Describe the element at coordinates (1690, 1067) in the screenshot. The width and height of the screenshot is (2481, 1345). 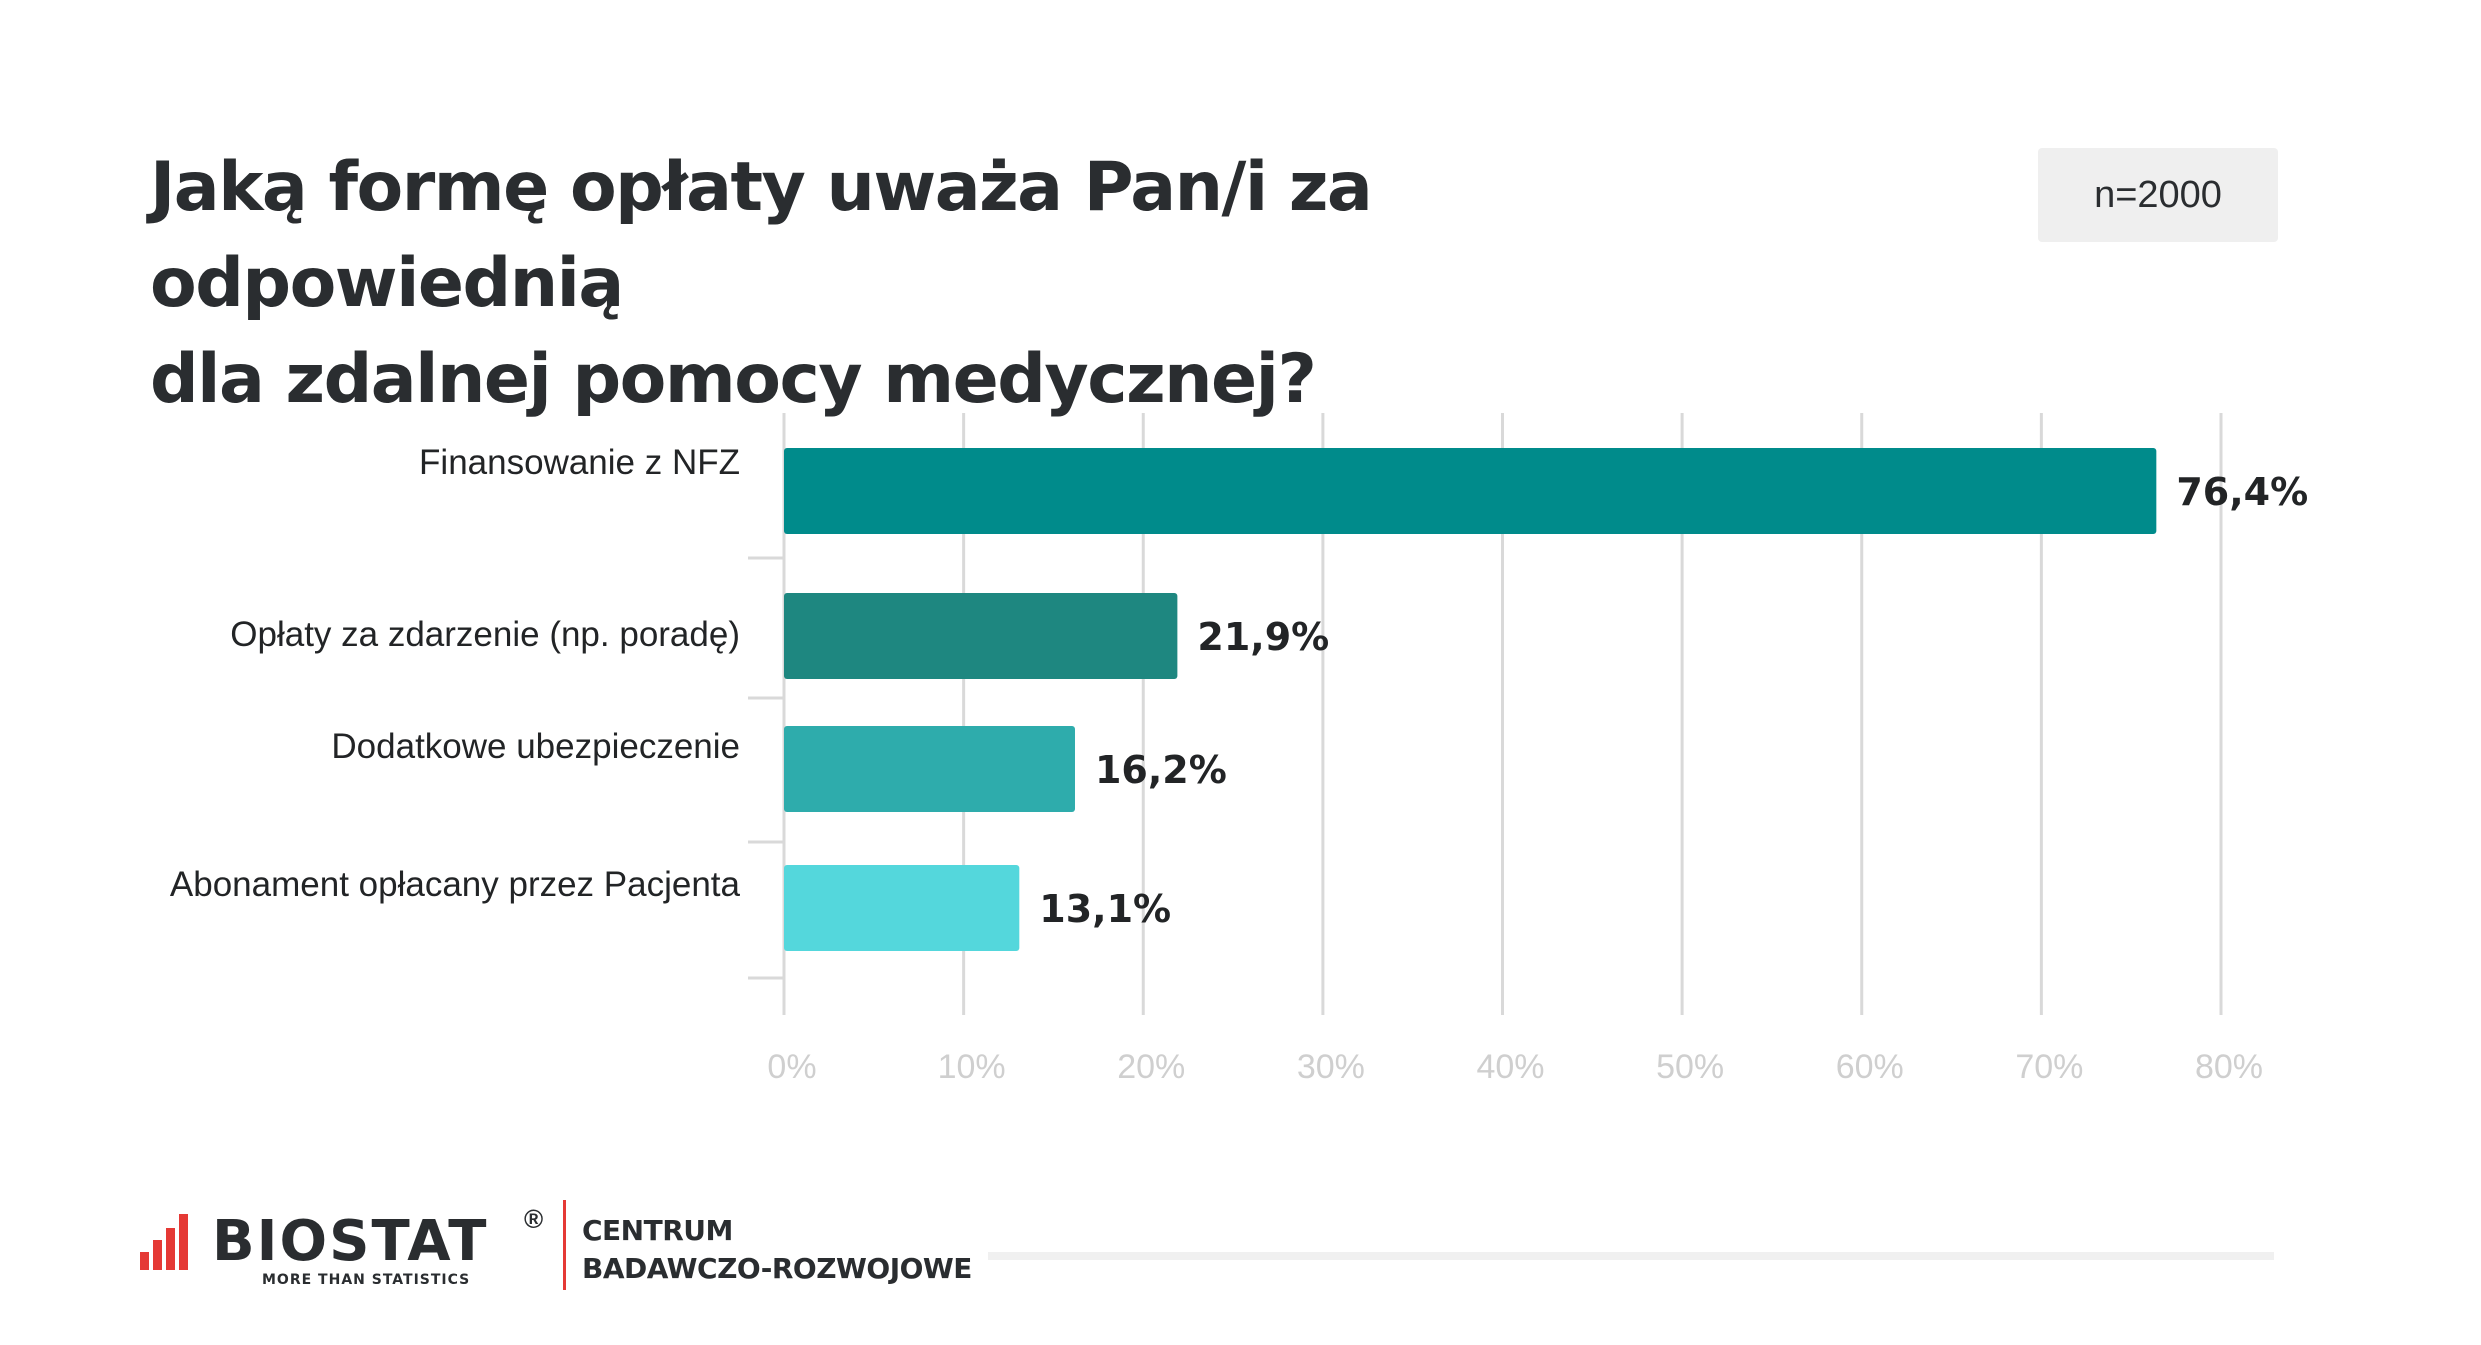
I see `x-tick-label: 50%` at that location.